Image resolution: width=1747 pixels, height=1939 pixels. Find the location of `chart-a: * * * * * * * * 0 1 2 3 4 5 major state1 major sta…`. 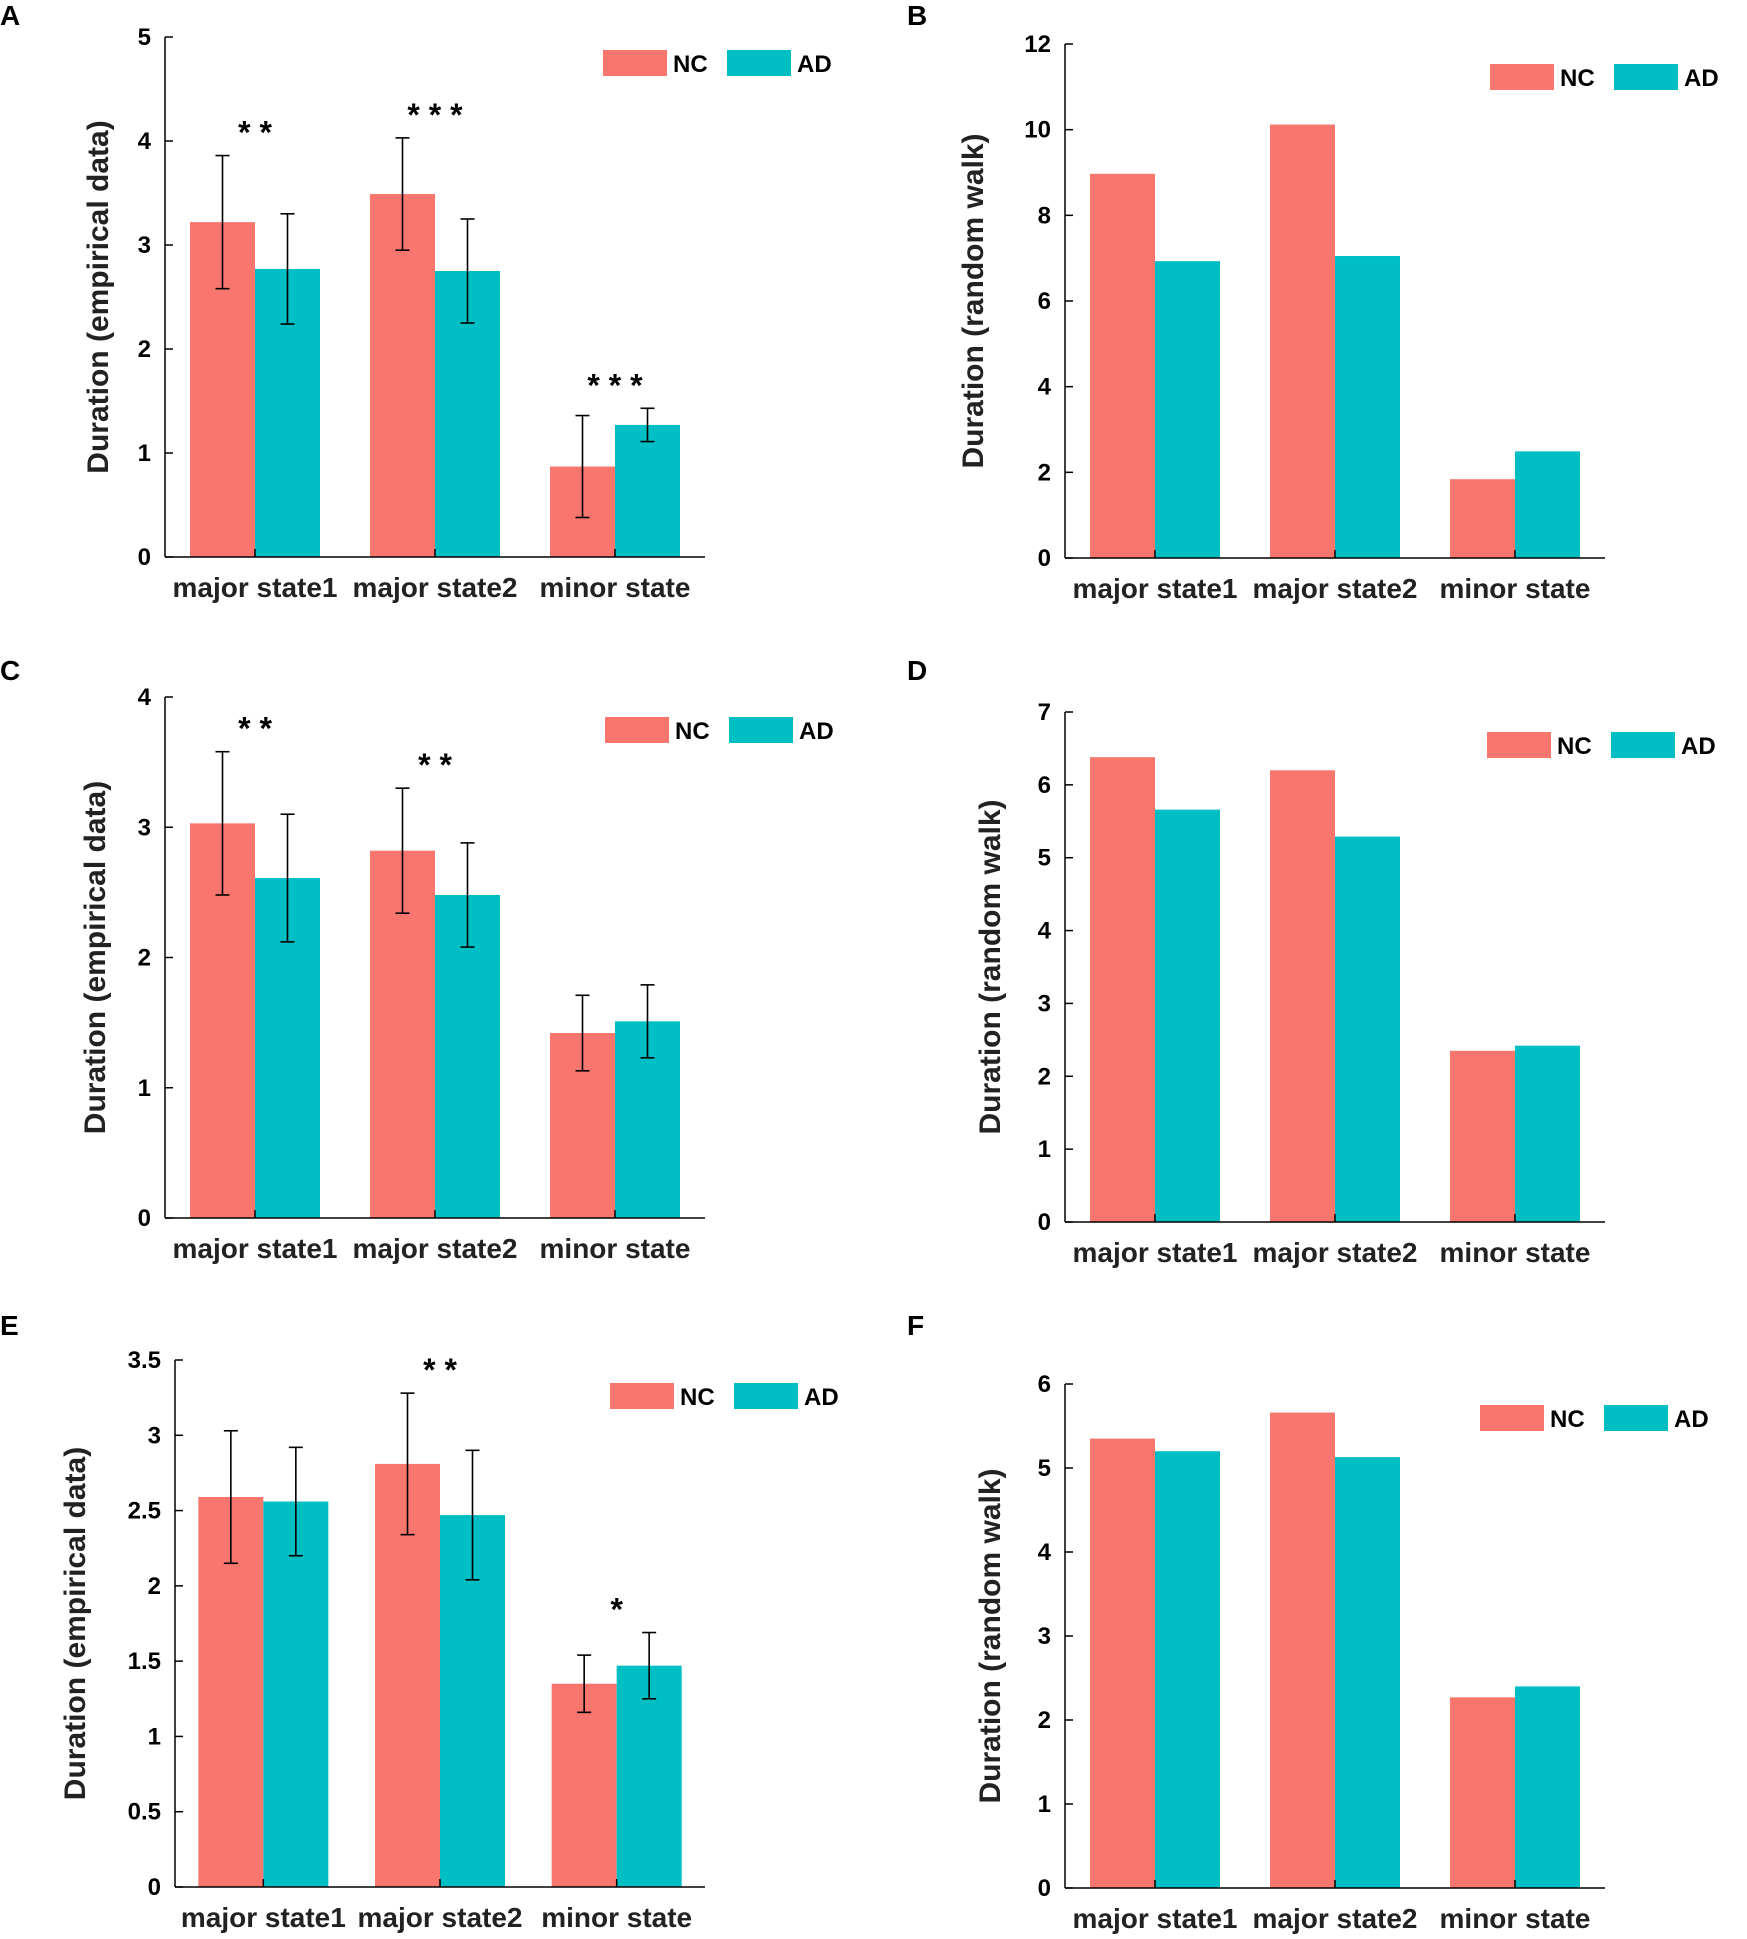

chart-a: * * * * * * * * 0 1 2 3 4 5 major state1 major sta… is located at coordinates (457, 313).